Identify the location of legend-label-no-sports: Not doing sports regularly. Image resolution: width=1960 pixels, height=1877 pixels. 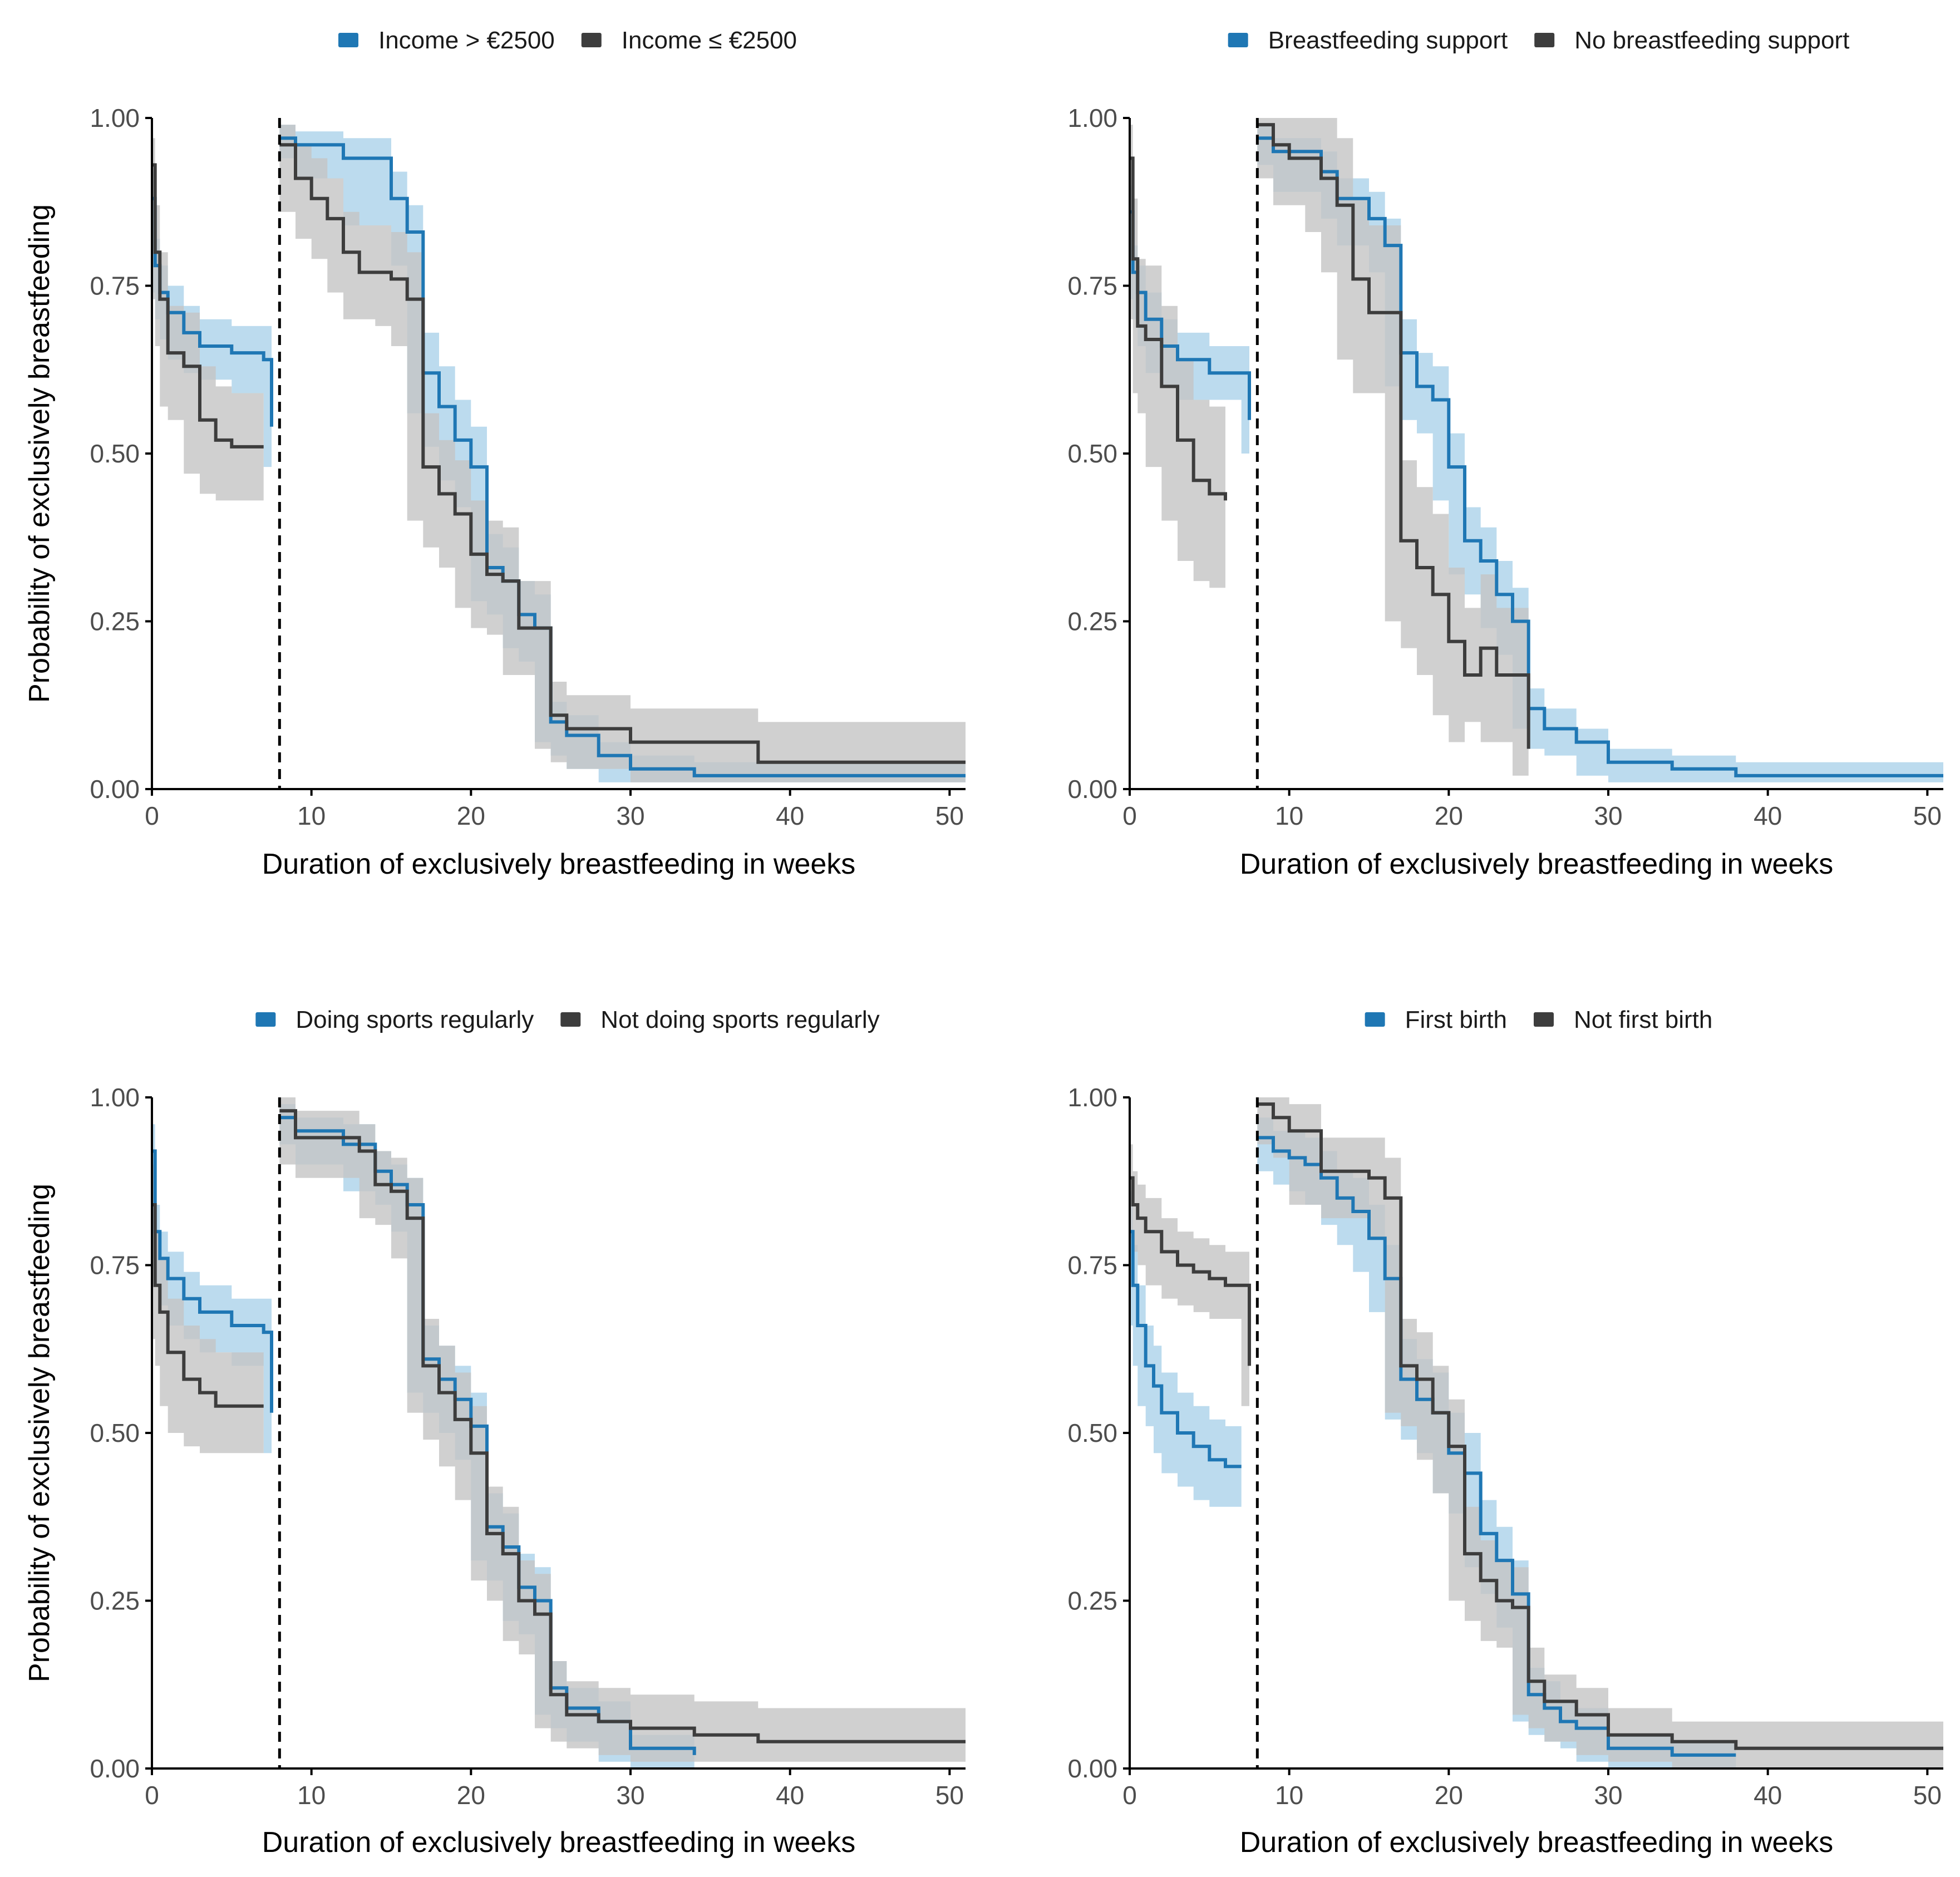
(739, 1019).